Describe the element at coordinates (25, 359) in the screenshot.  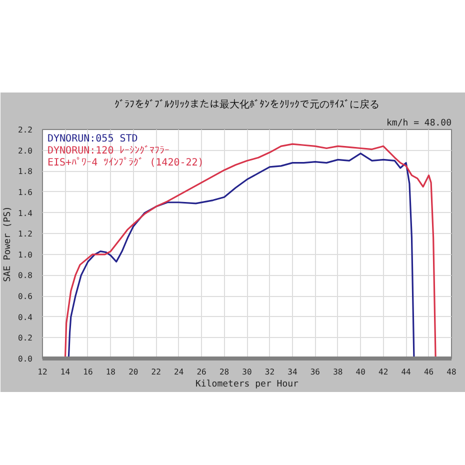
I see `y-tick-label: 0.0` at that location.